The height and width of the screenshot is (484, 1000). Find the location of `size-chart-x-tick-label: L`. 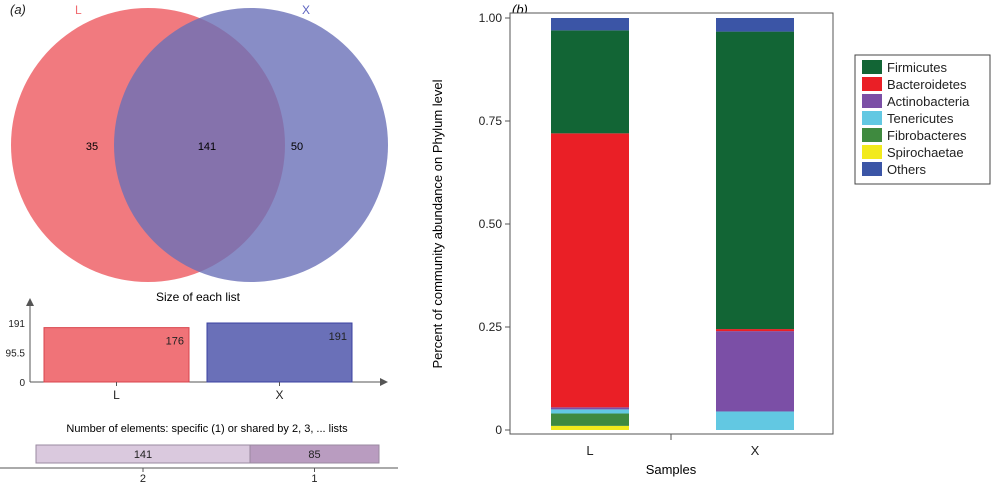

size-chart-x-tick-label: L is located at coordinates (116, 395).